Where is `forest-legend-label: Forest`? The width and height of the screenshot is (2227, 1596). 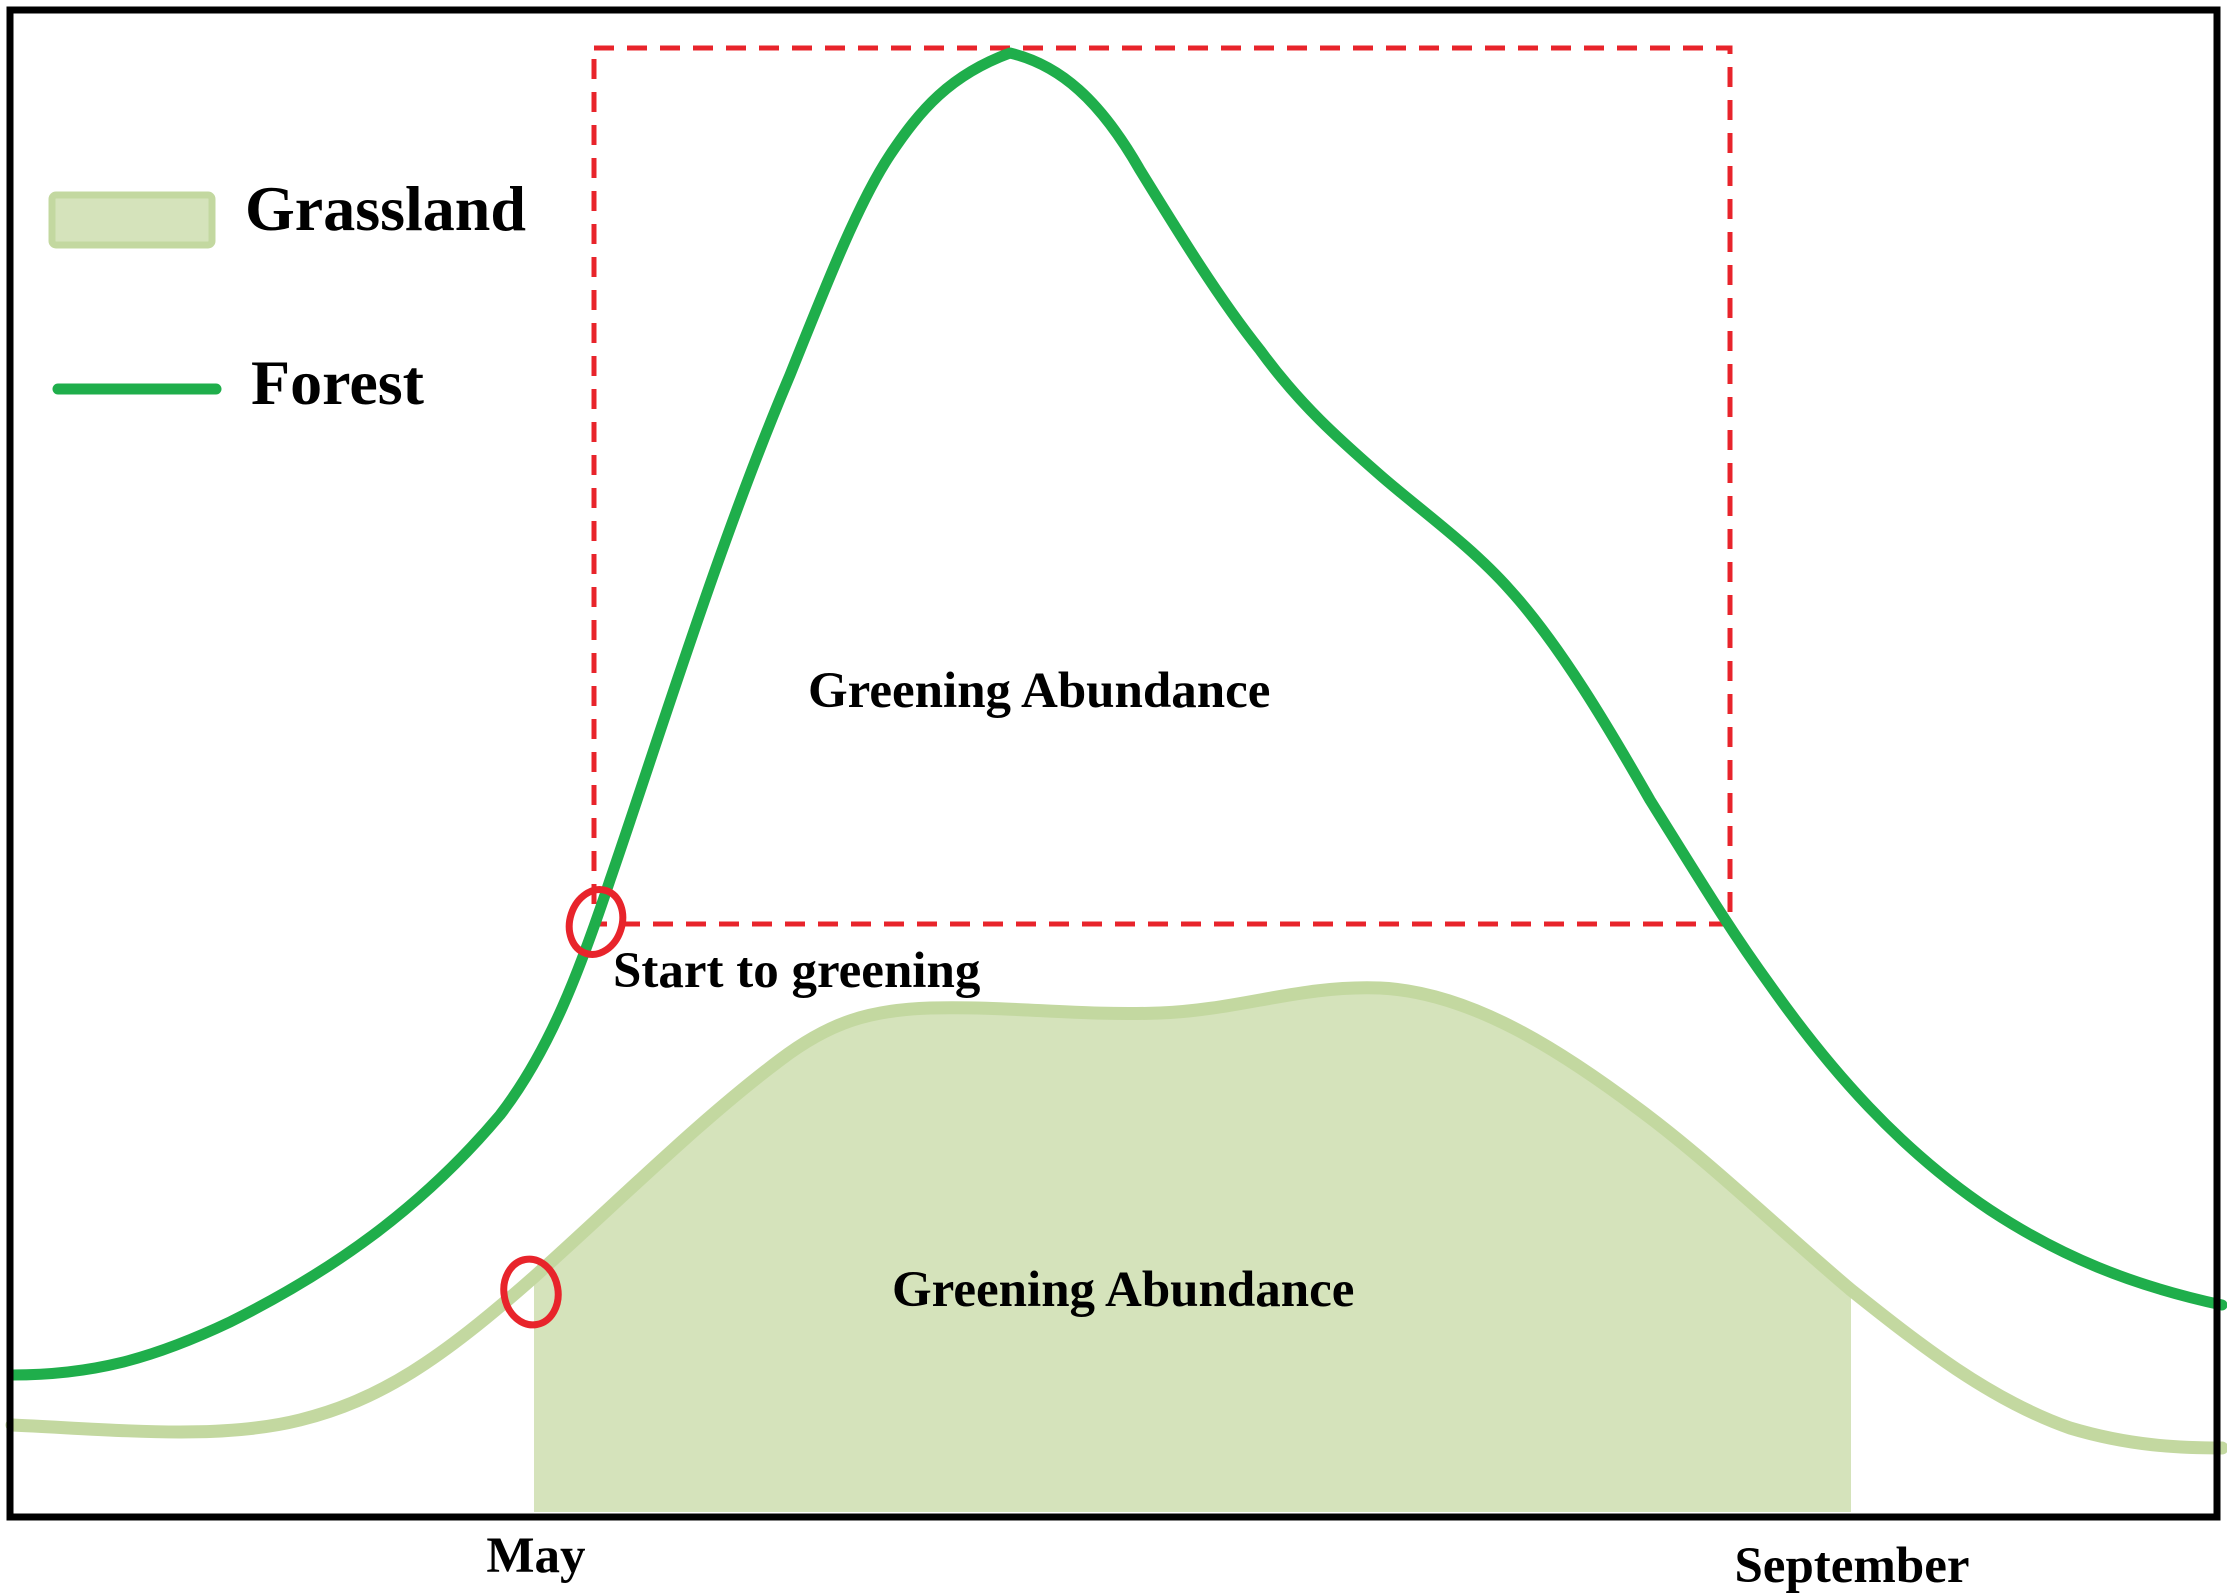 forest-legend-label: Forest is located at coordinates (338, 382).